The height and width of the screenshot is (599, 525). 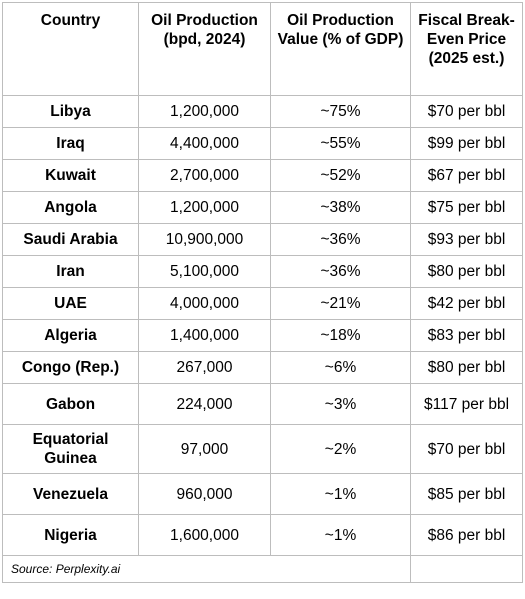 What do you see at coordinates (204, 367) in the screenshot?
I see `production-cell: 267,000` at bounding box center [204, 367].